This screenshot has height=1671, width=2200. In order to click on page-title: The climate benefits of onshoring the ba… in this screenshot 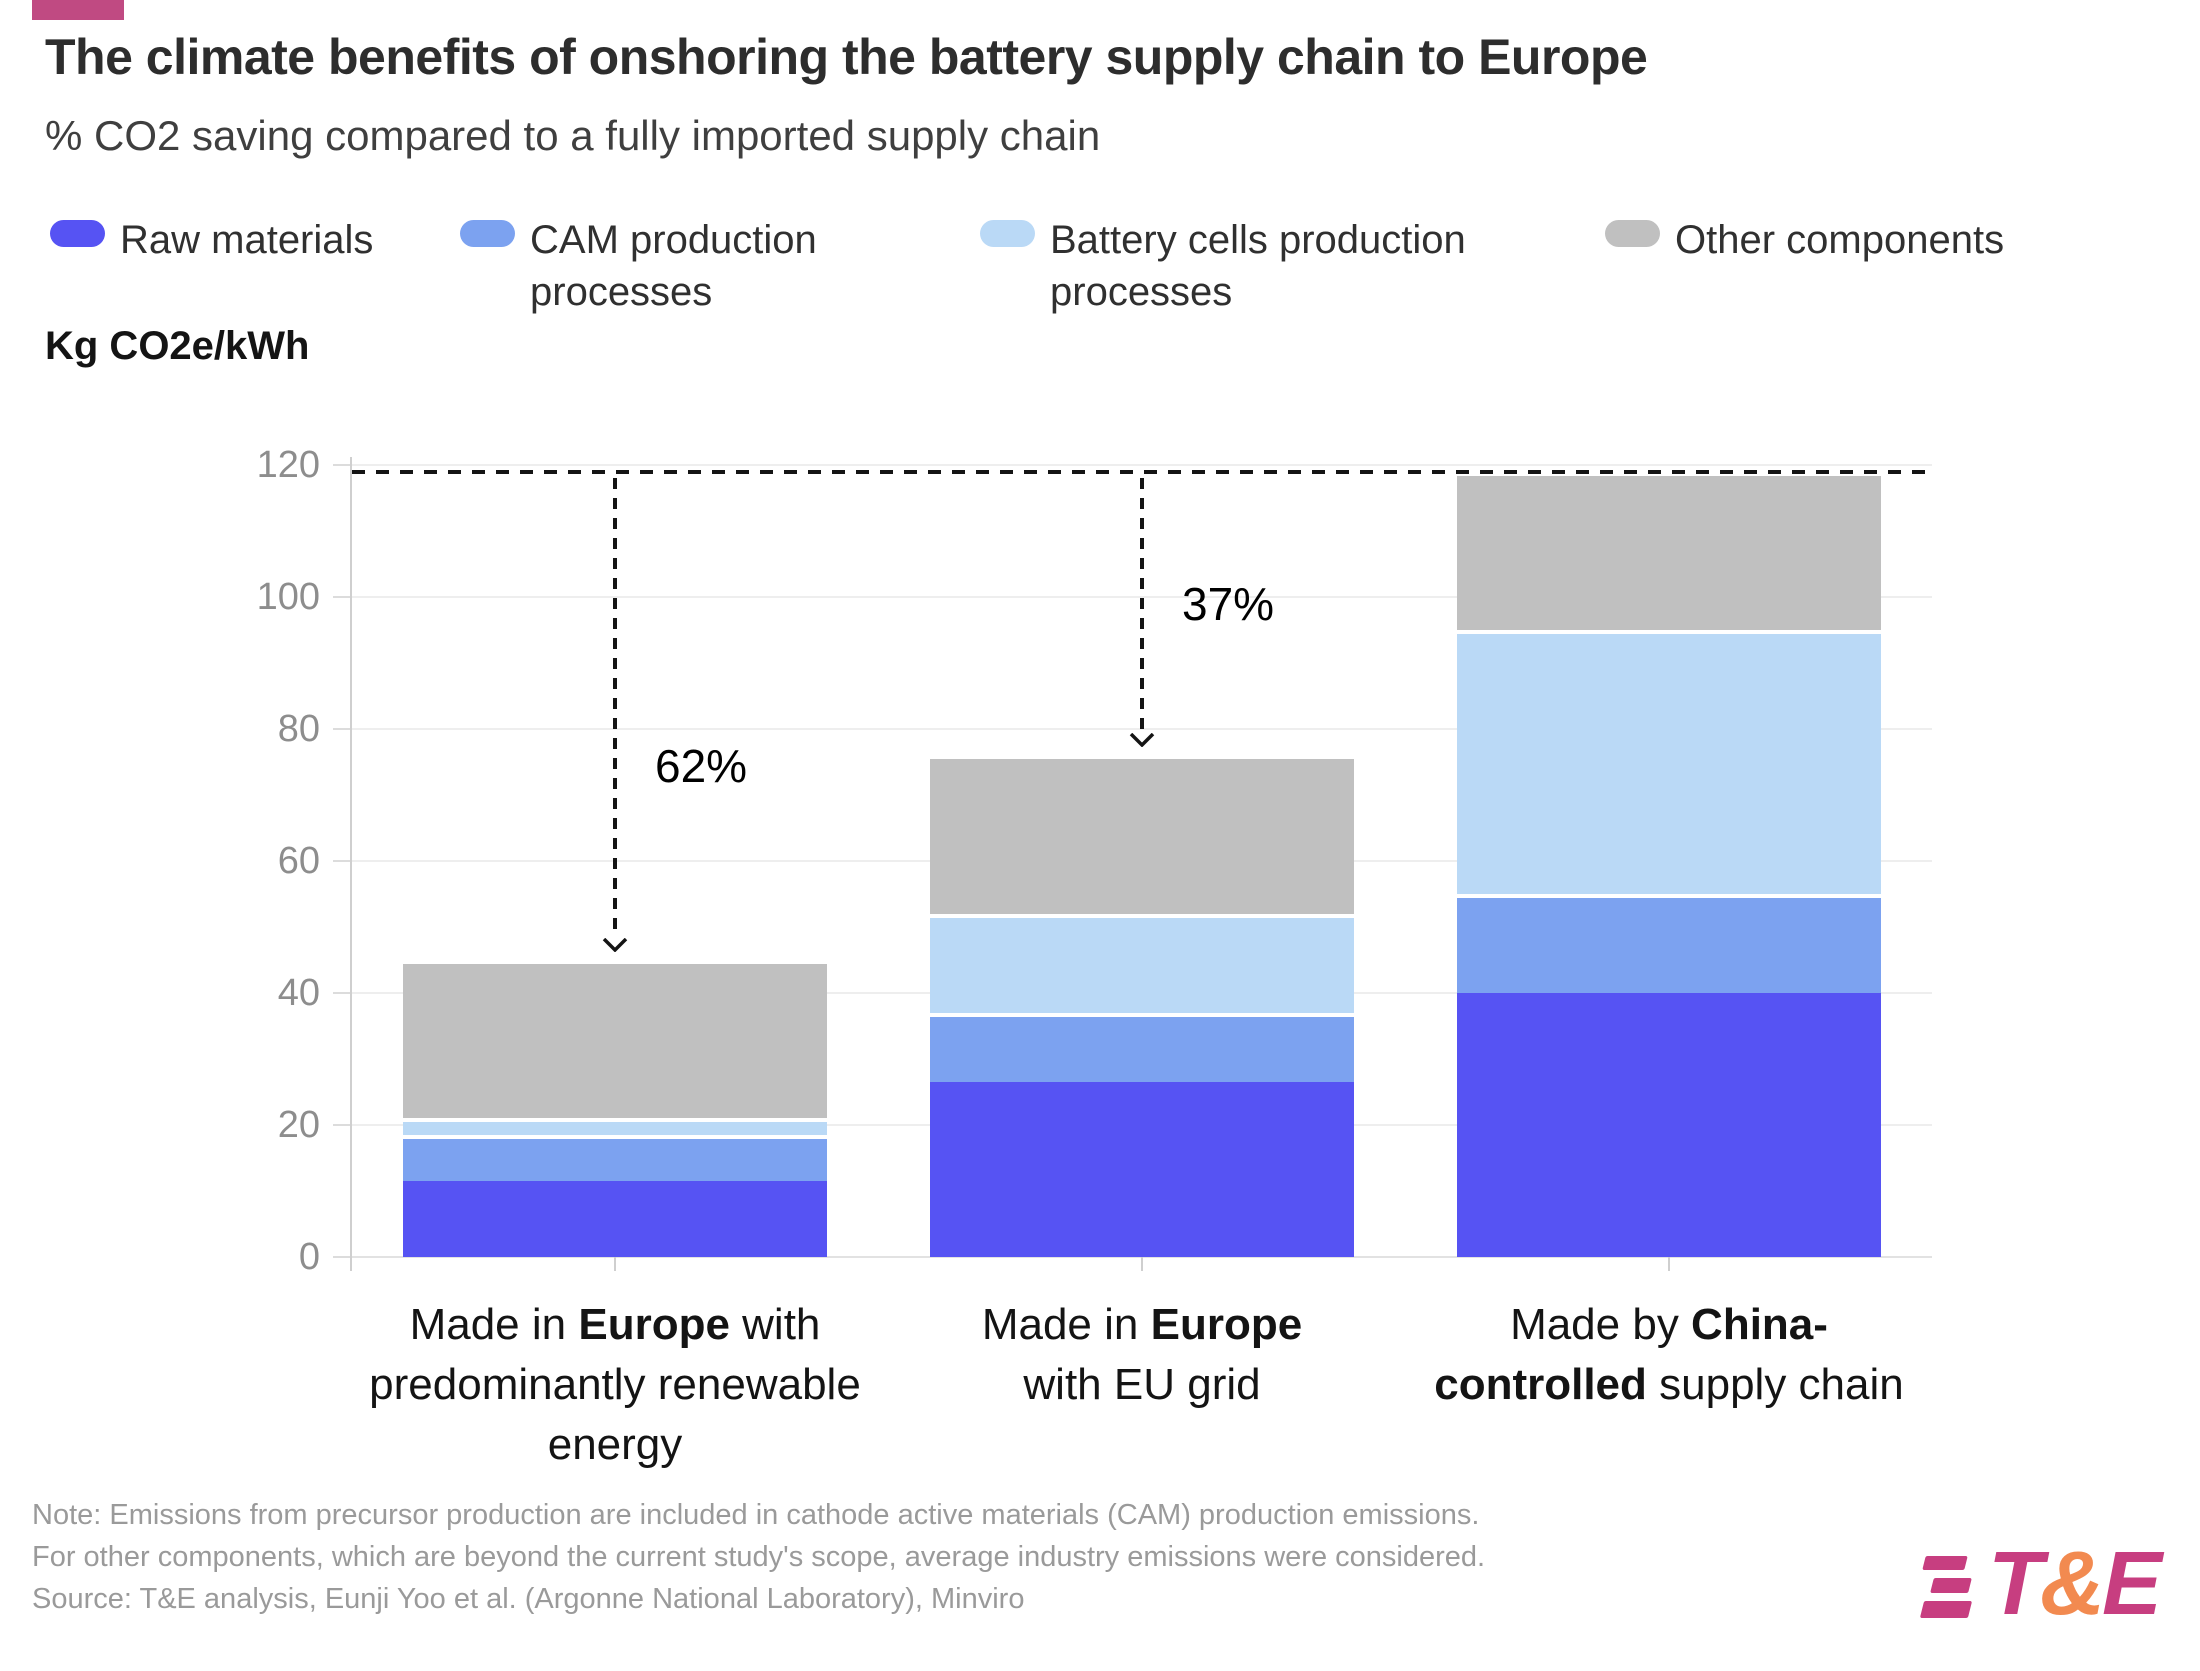, I will do `click(846, 57)`.